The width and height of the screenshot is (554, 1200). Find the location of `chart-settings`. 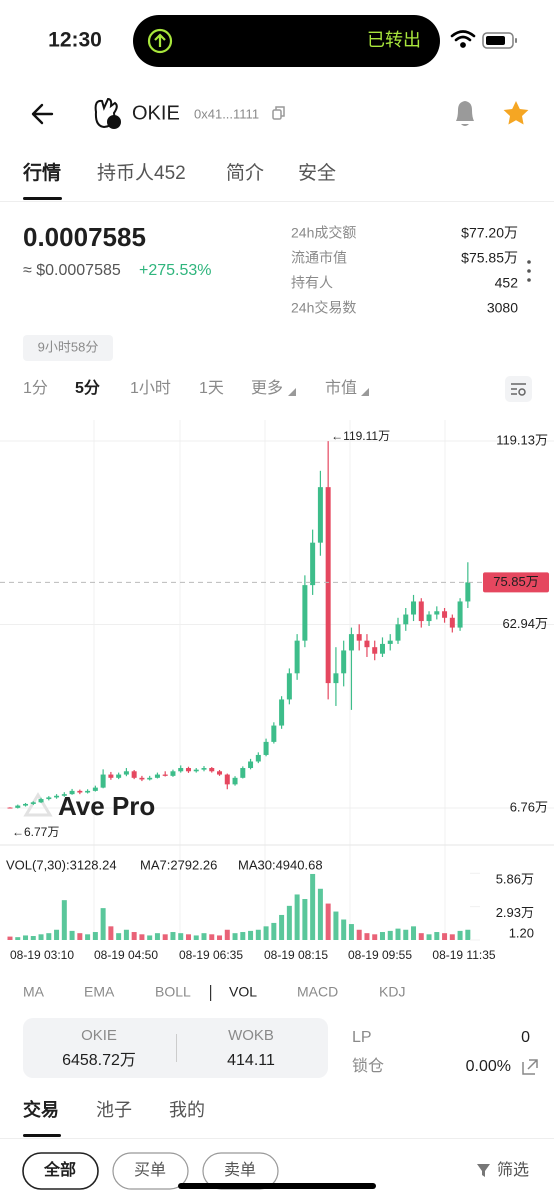

chart-settings is located at coordinates (518, 389).